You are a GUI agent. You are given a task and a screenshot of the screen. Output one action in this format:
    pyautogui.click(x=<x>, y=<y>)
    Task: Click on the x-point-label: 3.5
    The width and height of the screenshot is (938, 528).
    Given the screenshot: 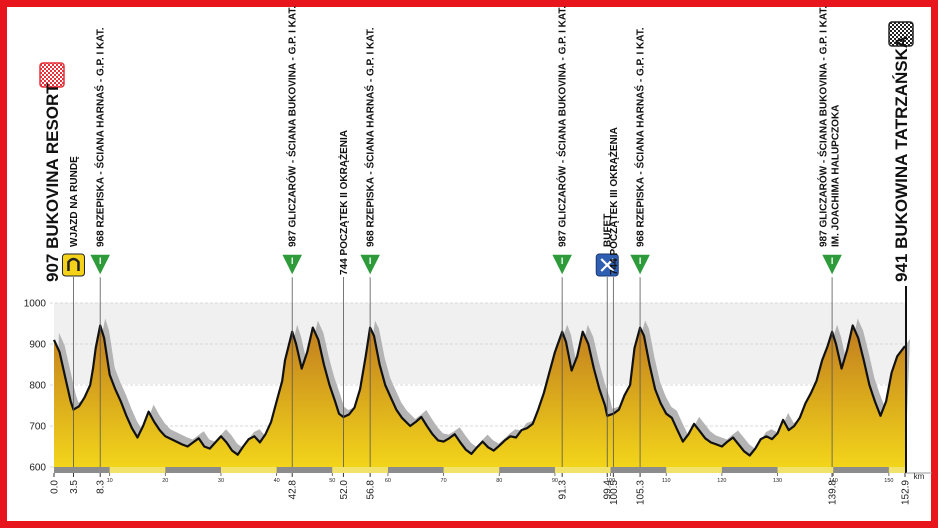 What is the action you would take?
    pyautogui.click(x=74, y=487)
    